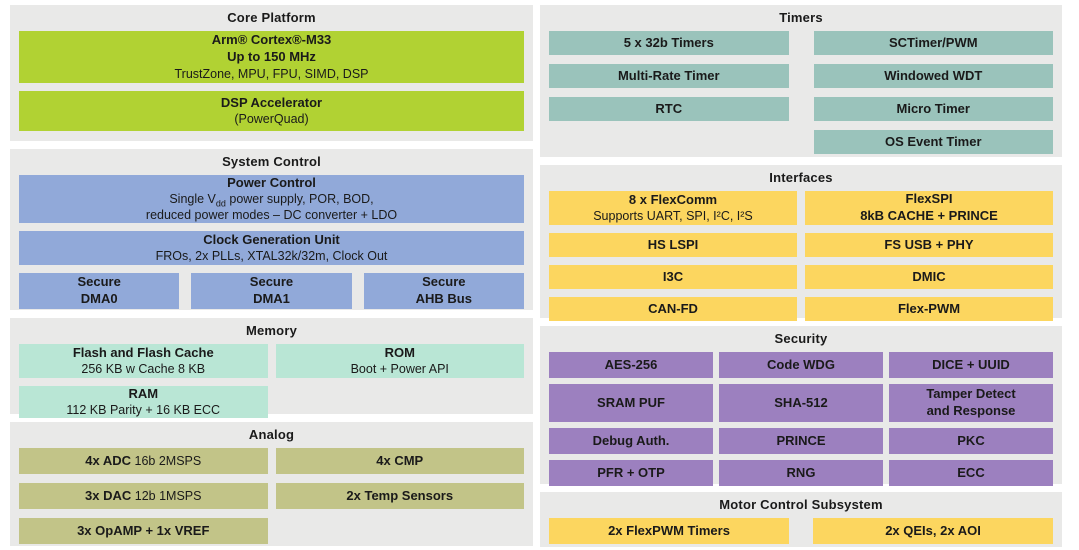 Image resolution: width=1079 pixels, height=550 pixels. I want to click on block-title-line: Power Control, so click(271, 182).